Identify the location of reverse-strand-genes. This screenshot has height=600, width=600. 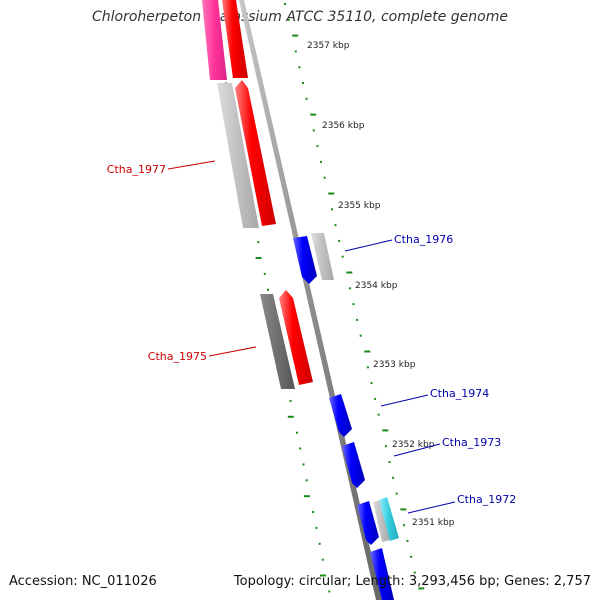
(257, 194).